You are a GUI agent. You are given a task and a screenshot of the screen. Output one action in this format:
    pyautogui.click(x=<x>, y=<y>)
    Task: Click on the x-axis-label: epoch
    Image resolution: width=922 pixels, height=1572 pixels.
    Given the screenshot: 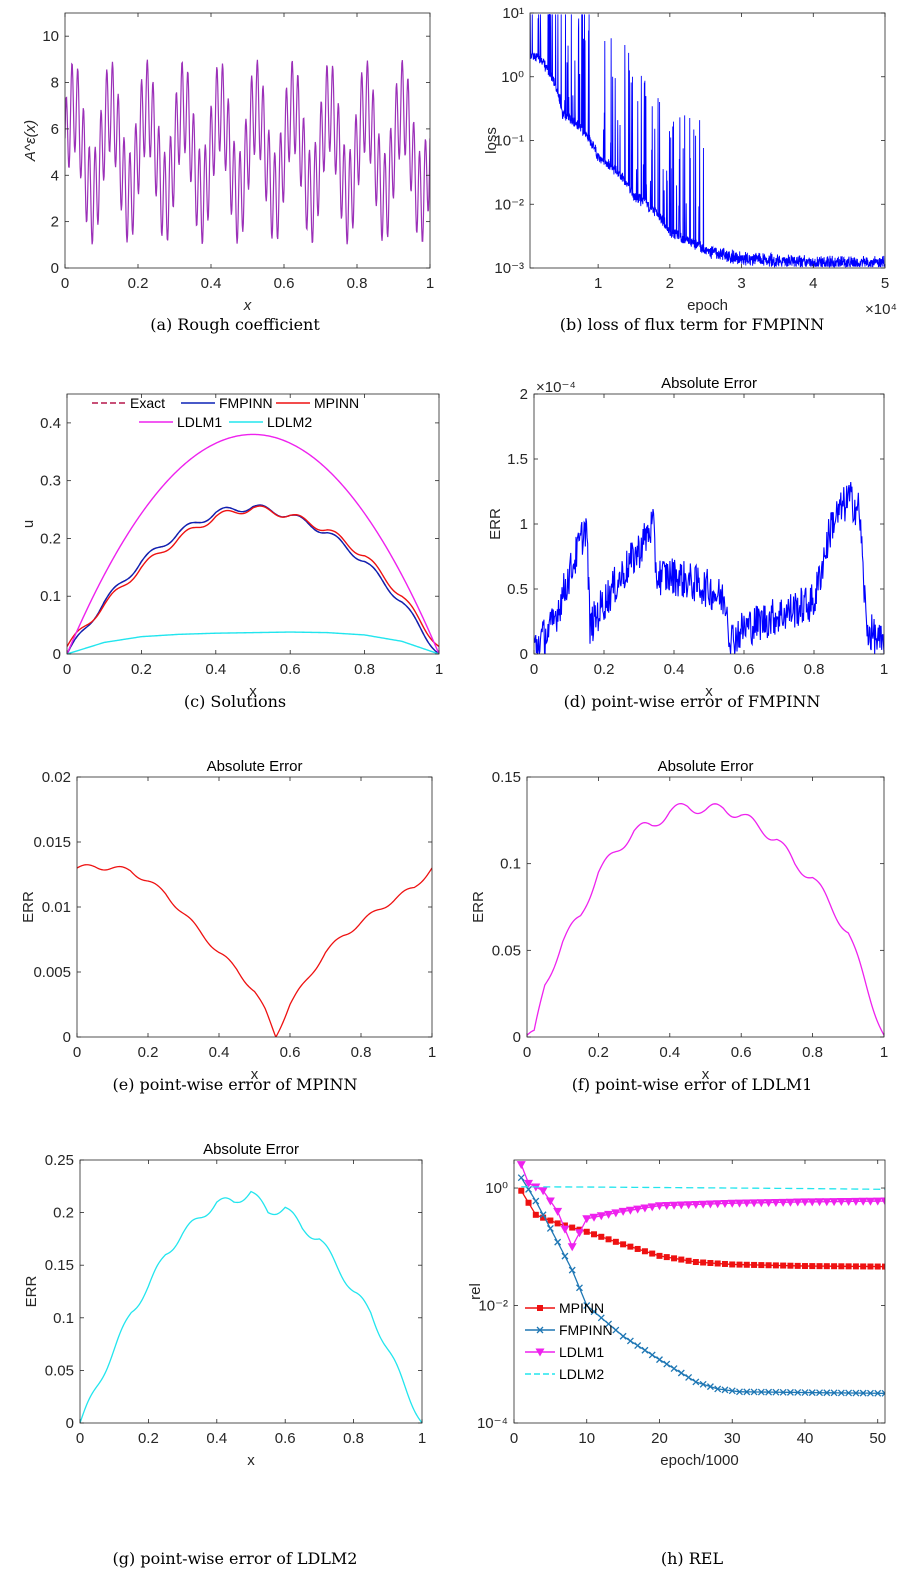 What is the action you would take?
    pyautogui.click(x=707, y=305)
    